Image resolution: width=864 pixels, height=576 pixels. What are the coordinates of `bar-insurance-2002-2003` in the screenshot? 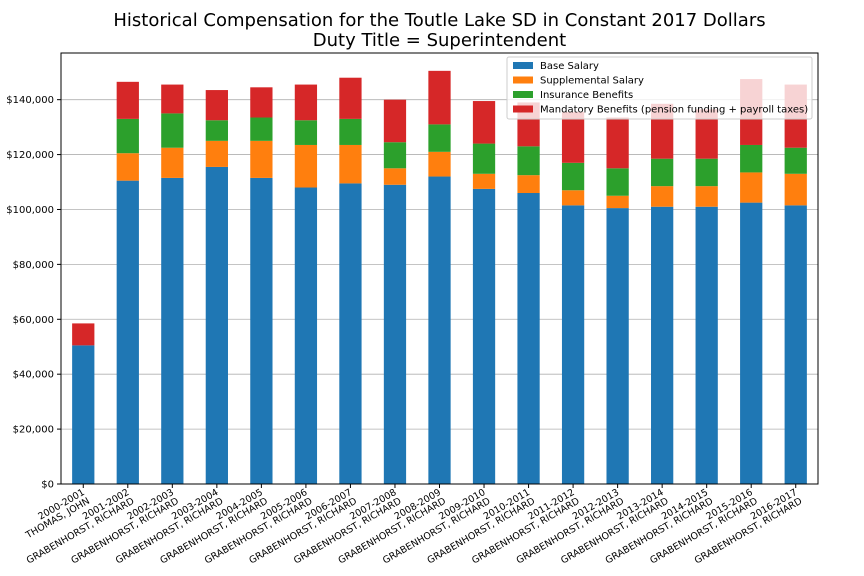 It's located at (172, 130).